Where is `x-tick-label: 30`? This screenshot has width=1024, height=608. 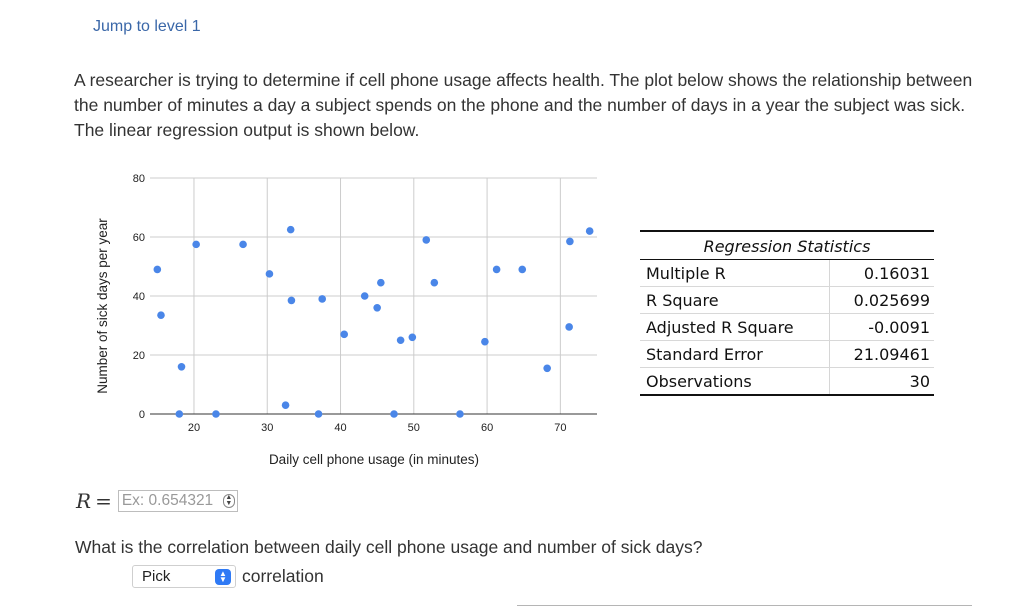
x-tick-label: 30 is located at coordinates (267, 428).